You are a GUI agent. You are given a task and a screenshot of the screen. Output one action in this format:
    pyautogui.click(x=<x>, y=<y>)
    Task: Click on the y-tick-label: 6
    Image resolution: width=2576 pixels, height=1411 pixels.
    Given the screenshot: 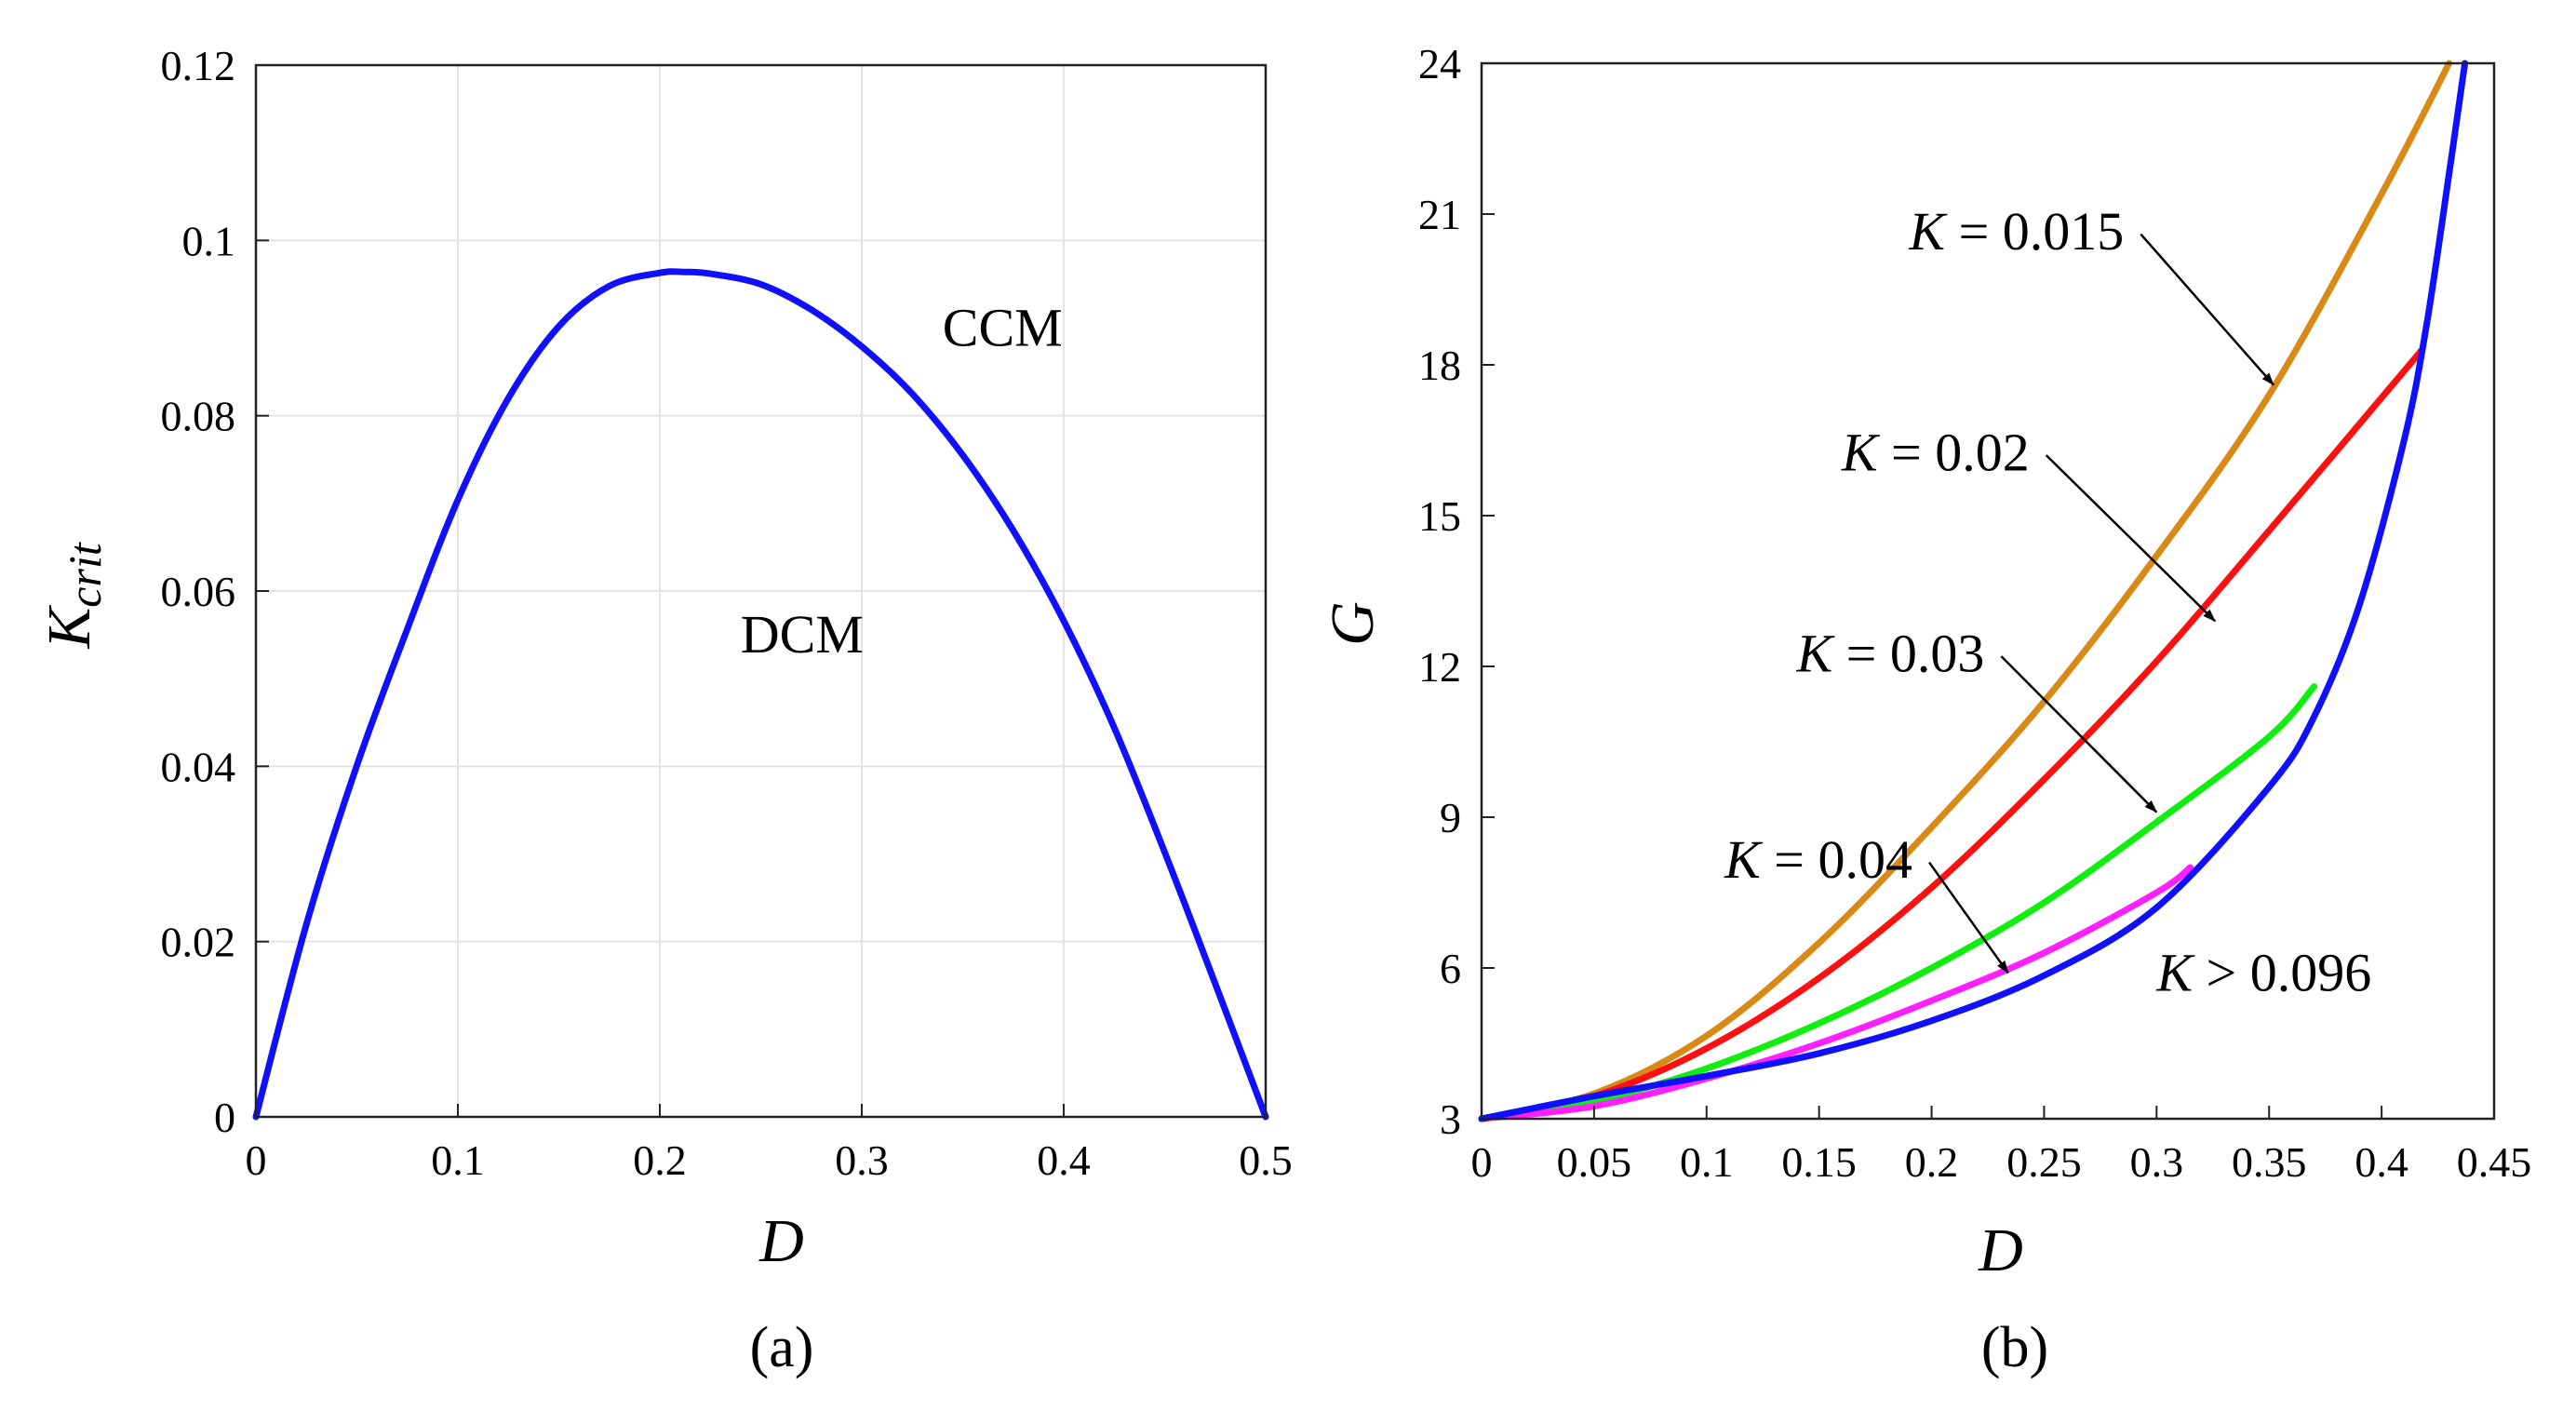 What is the action you would take?
    pyautogui.click(x=1450, y=968)
    